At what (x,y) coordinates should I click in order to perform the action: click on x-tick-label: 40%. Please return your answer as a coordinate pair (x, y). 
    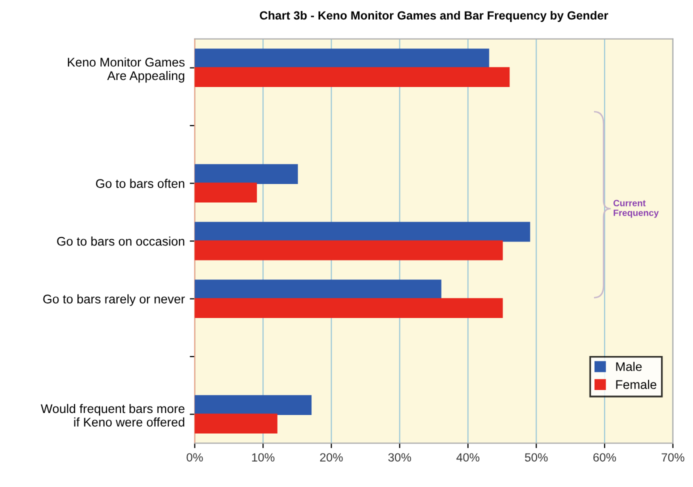
    Looking at the image, I should click on (468, 457).